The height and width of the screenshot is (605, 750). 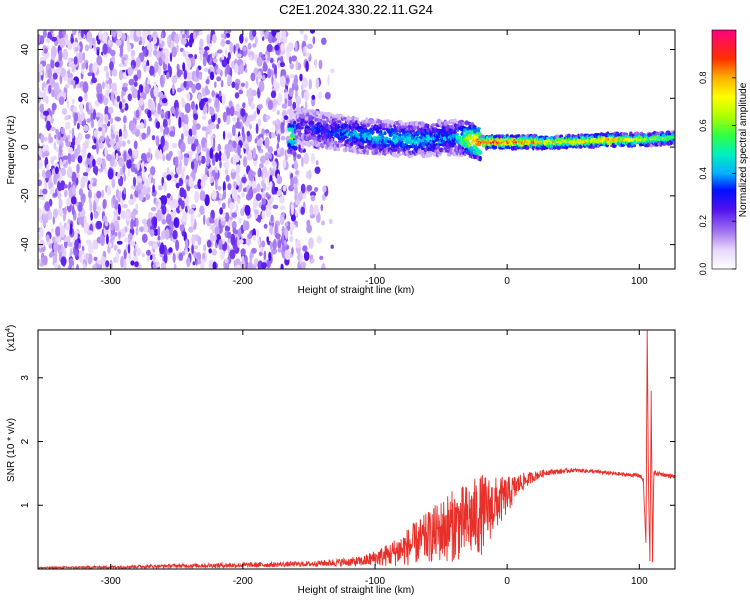 I want to click on svg-text: (x104), so click(x=11, y=338).